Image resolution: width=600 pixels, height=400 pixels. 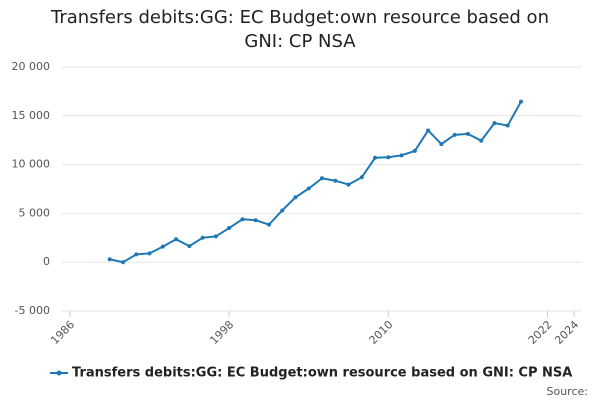 What do you see at coordinates (566, 332) in the screenshot?
I see `x-tick-label: 2024` at bounding box center [566, 332].